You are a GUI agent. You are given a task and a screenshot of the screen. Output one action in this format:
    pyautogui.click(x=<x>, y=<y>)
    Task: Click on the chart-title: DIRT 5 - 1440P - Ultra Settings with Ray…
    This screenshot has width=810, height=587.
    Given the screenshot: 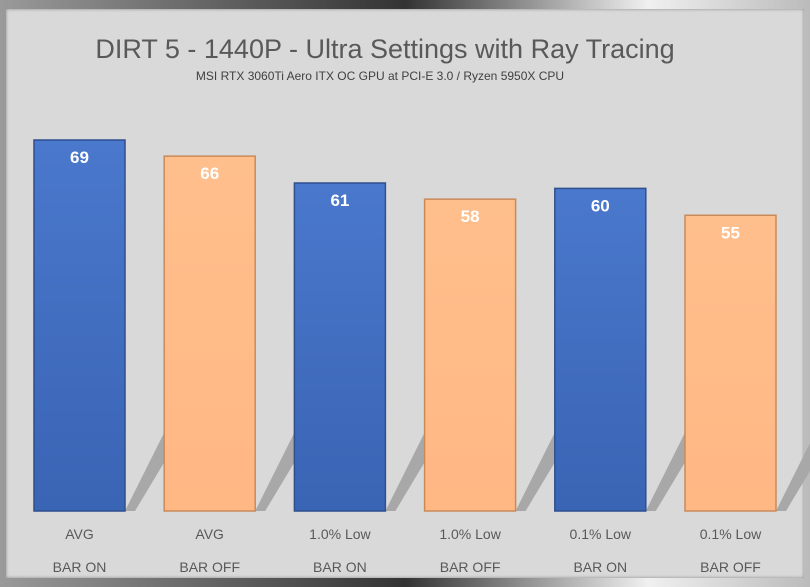 What is the action you would take?
    pyautogui.click(x=384, y=49)
    